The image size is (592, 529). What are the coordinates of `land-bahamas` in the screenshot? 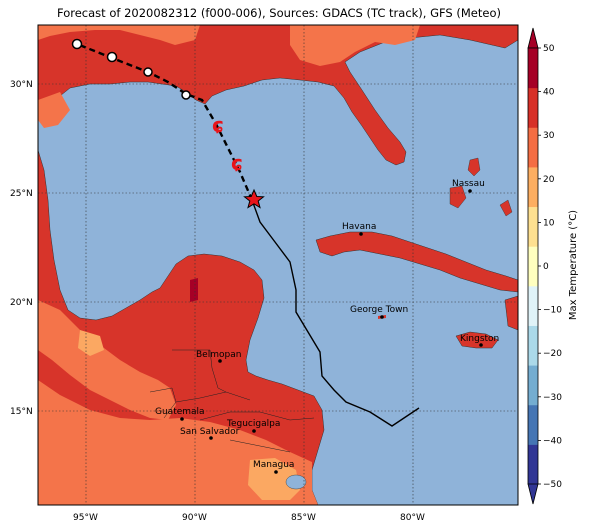 It's located at (458, 197).